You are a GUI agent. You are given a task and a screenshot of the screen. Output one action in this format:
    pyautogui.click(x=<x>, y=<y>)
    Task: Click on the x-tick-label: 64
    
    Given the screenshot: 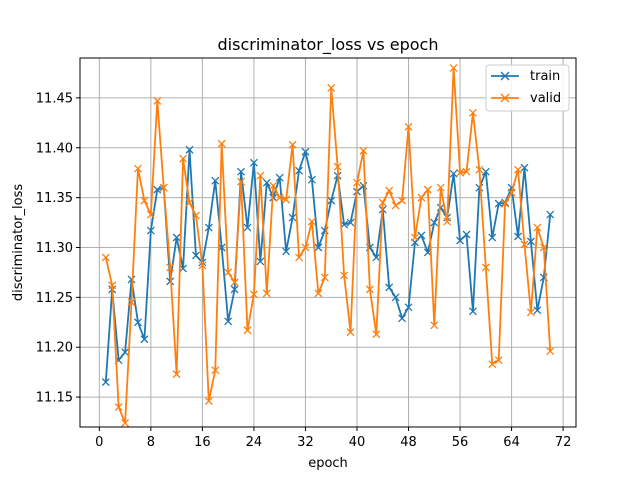 What is the action you would take?
    pyautogui.click(x=511, y=442)
    